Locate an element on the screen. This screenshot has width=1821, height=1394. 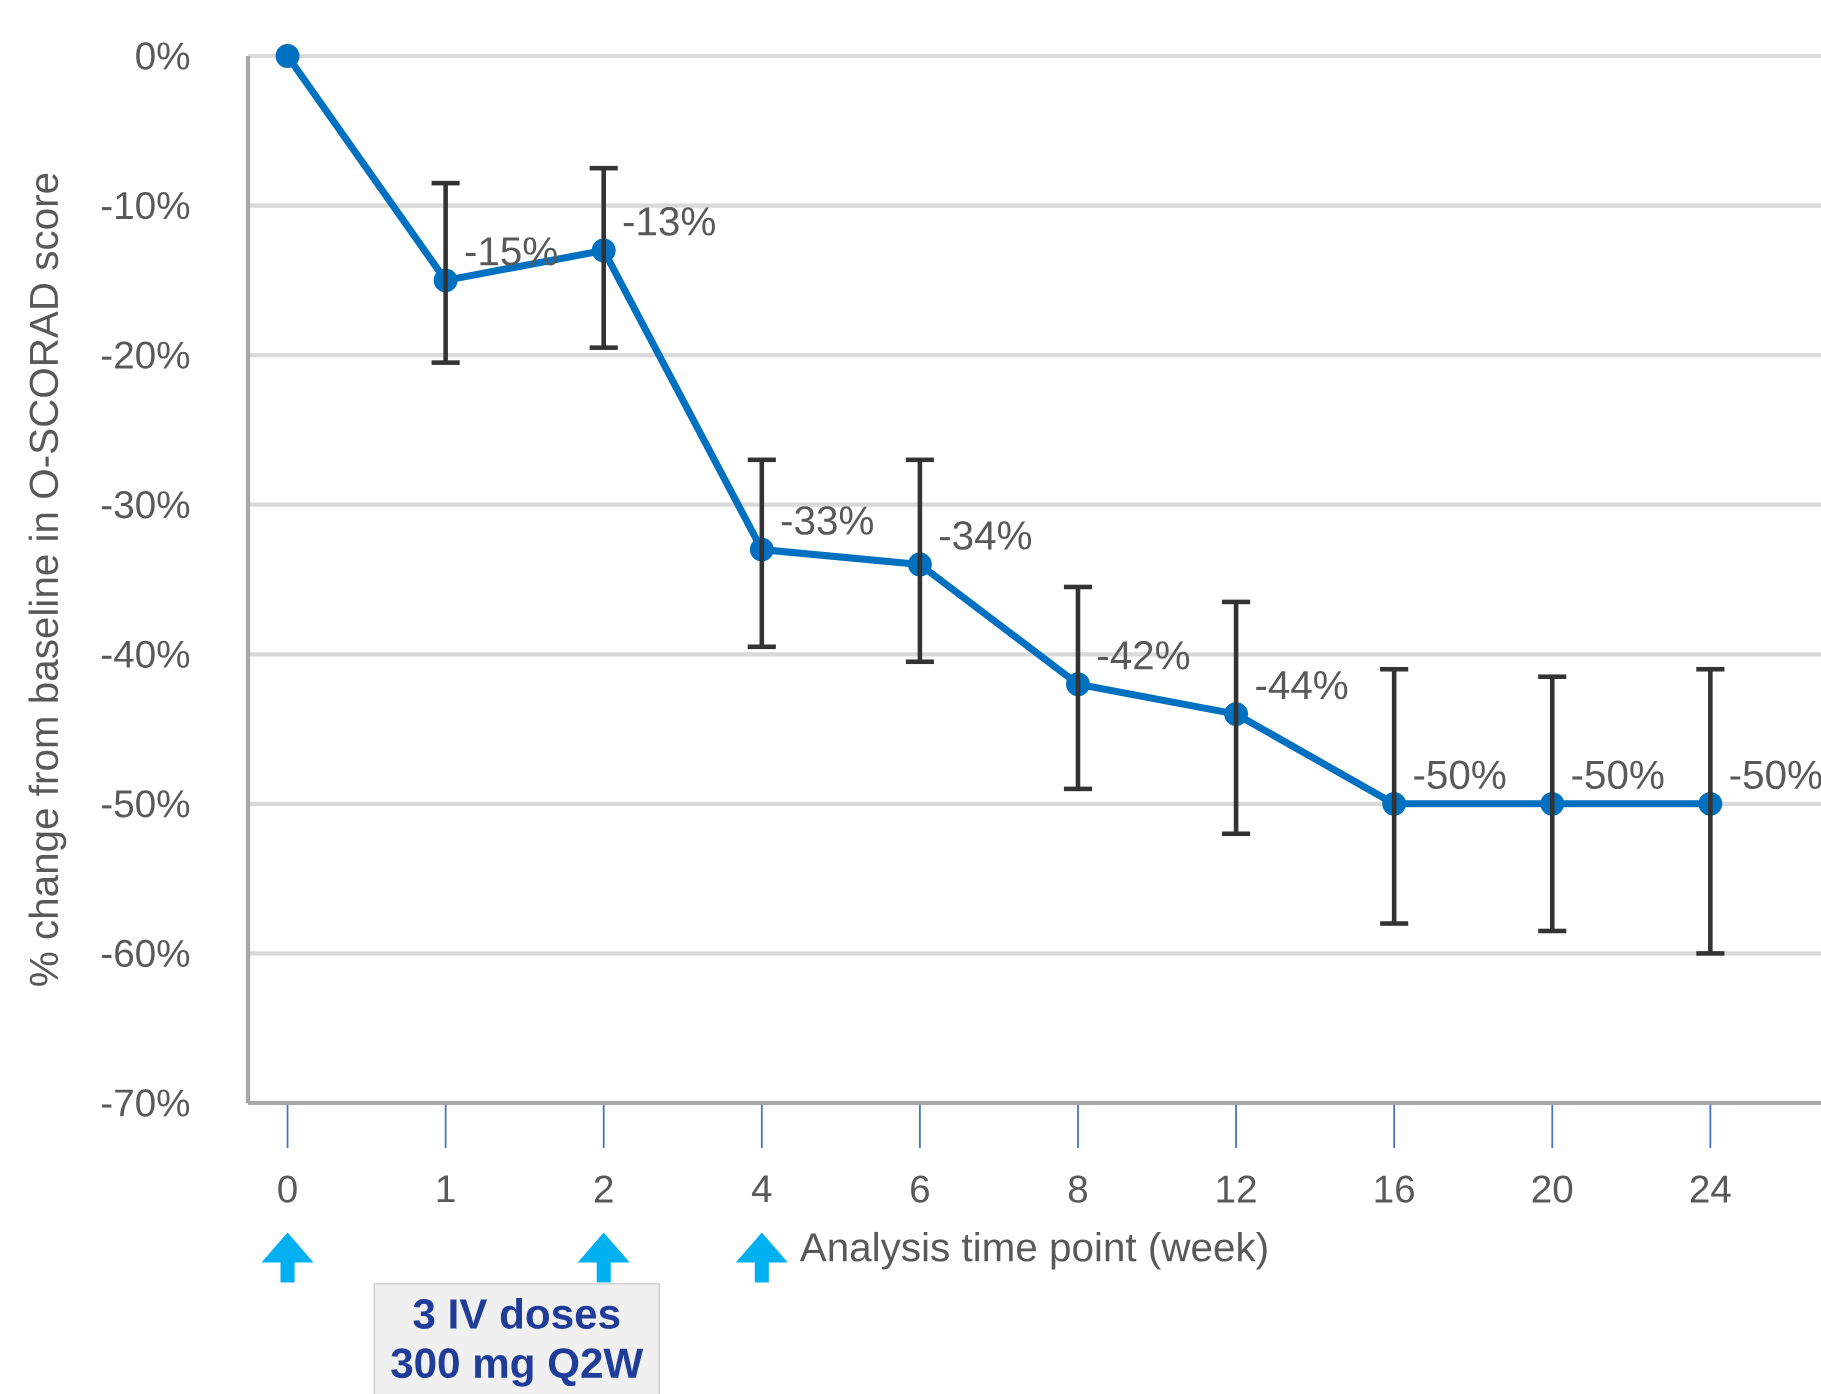
x-tick-label: 4 is located at coordinates (761, 1188).